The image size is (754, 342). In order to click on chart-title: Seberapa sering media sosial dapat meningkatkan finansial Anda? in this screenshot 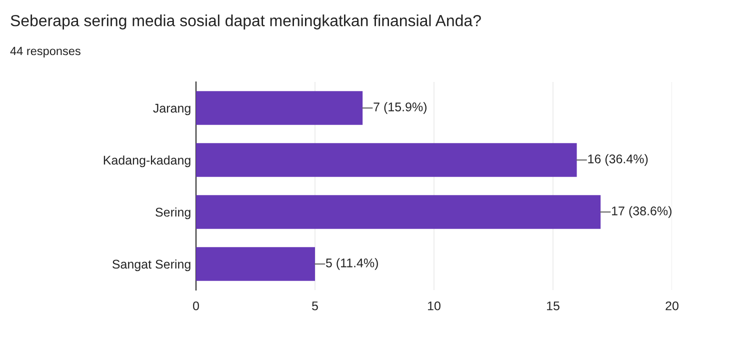, I will do `click(245, 22)`.